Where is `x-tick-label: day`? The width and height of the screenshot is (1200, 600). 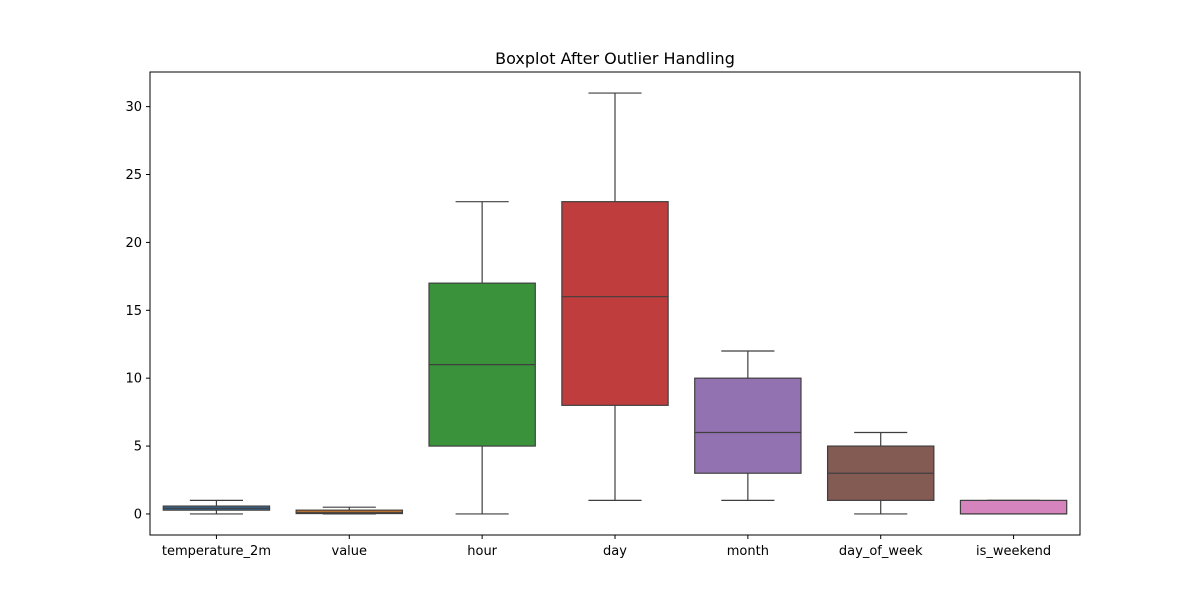
x-tick-label: day is located at coordinates (615, 551).